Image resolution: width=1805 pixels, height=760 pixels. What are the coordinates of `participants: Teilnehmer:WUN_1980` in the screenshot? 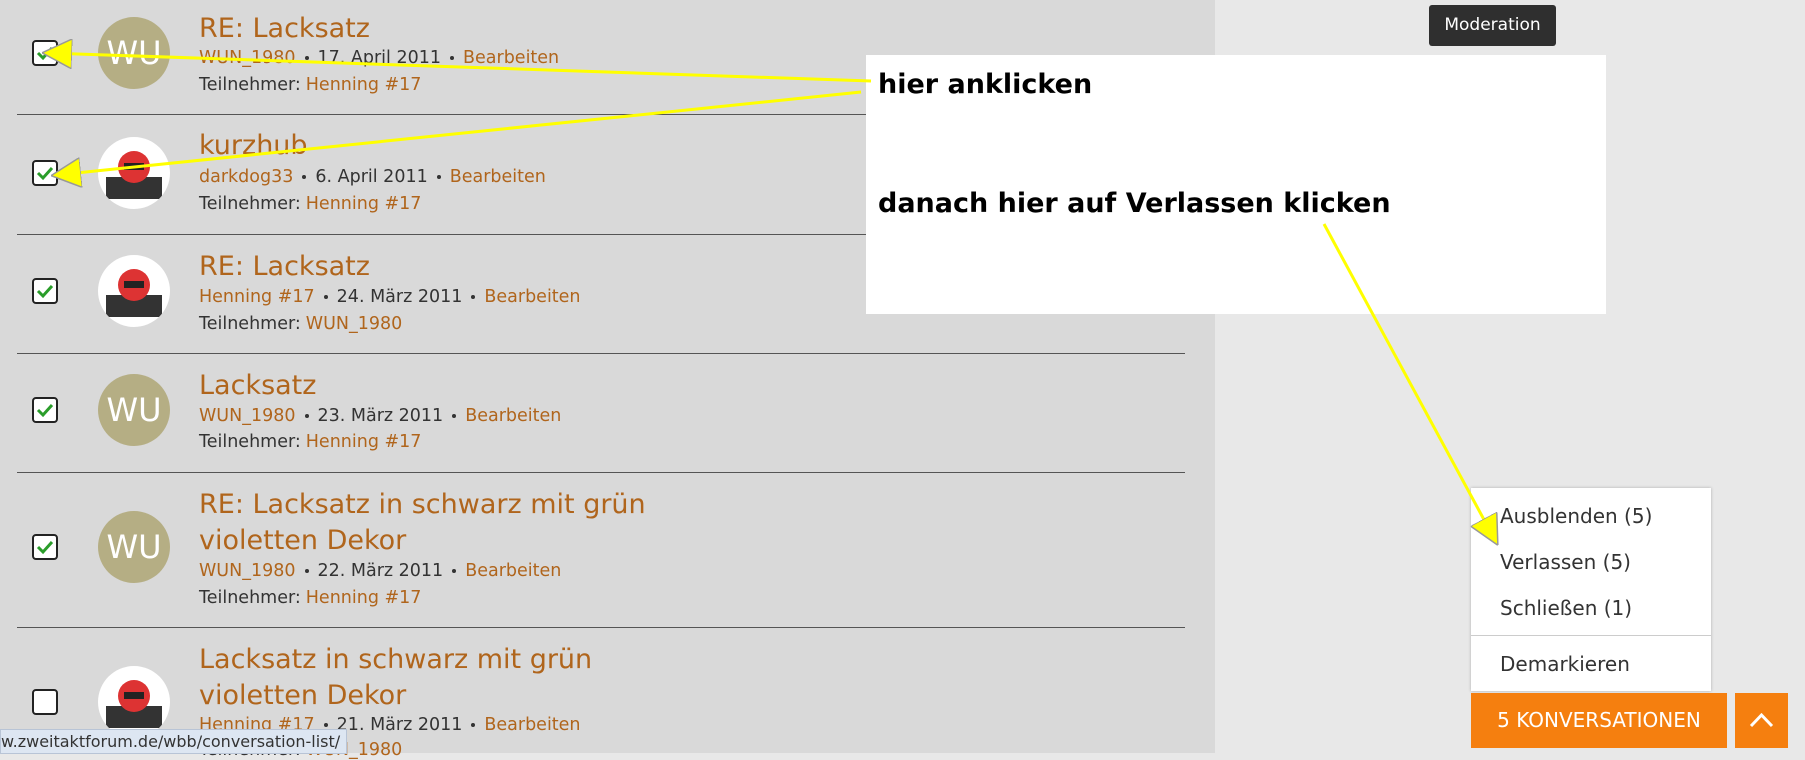 It's located at (300, 324).